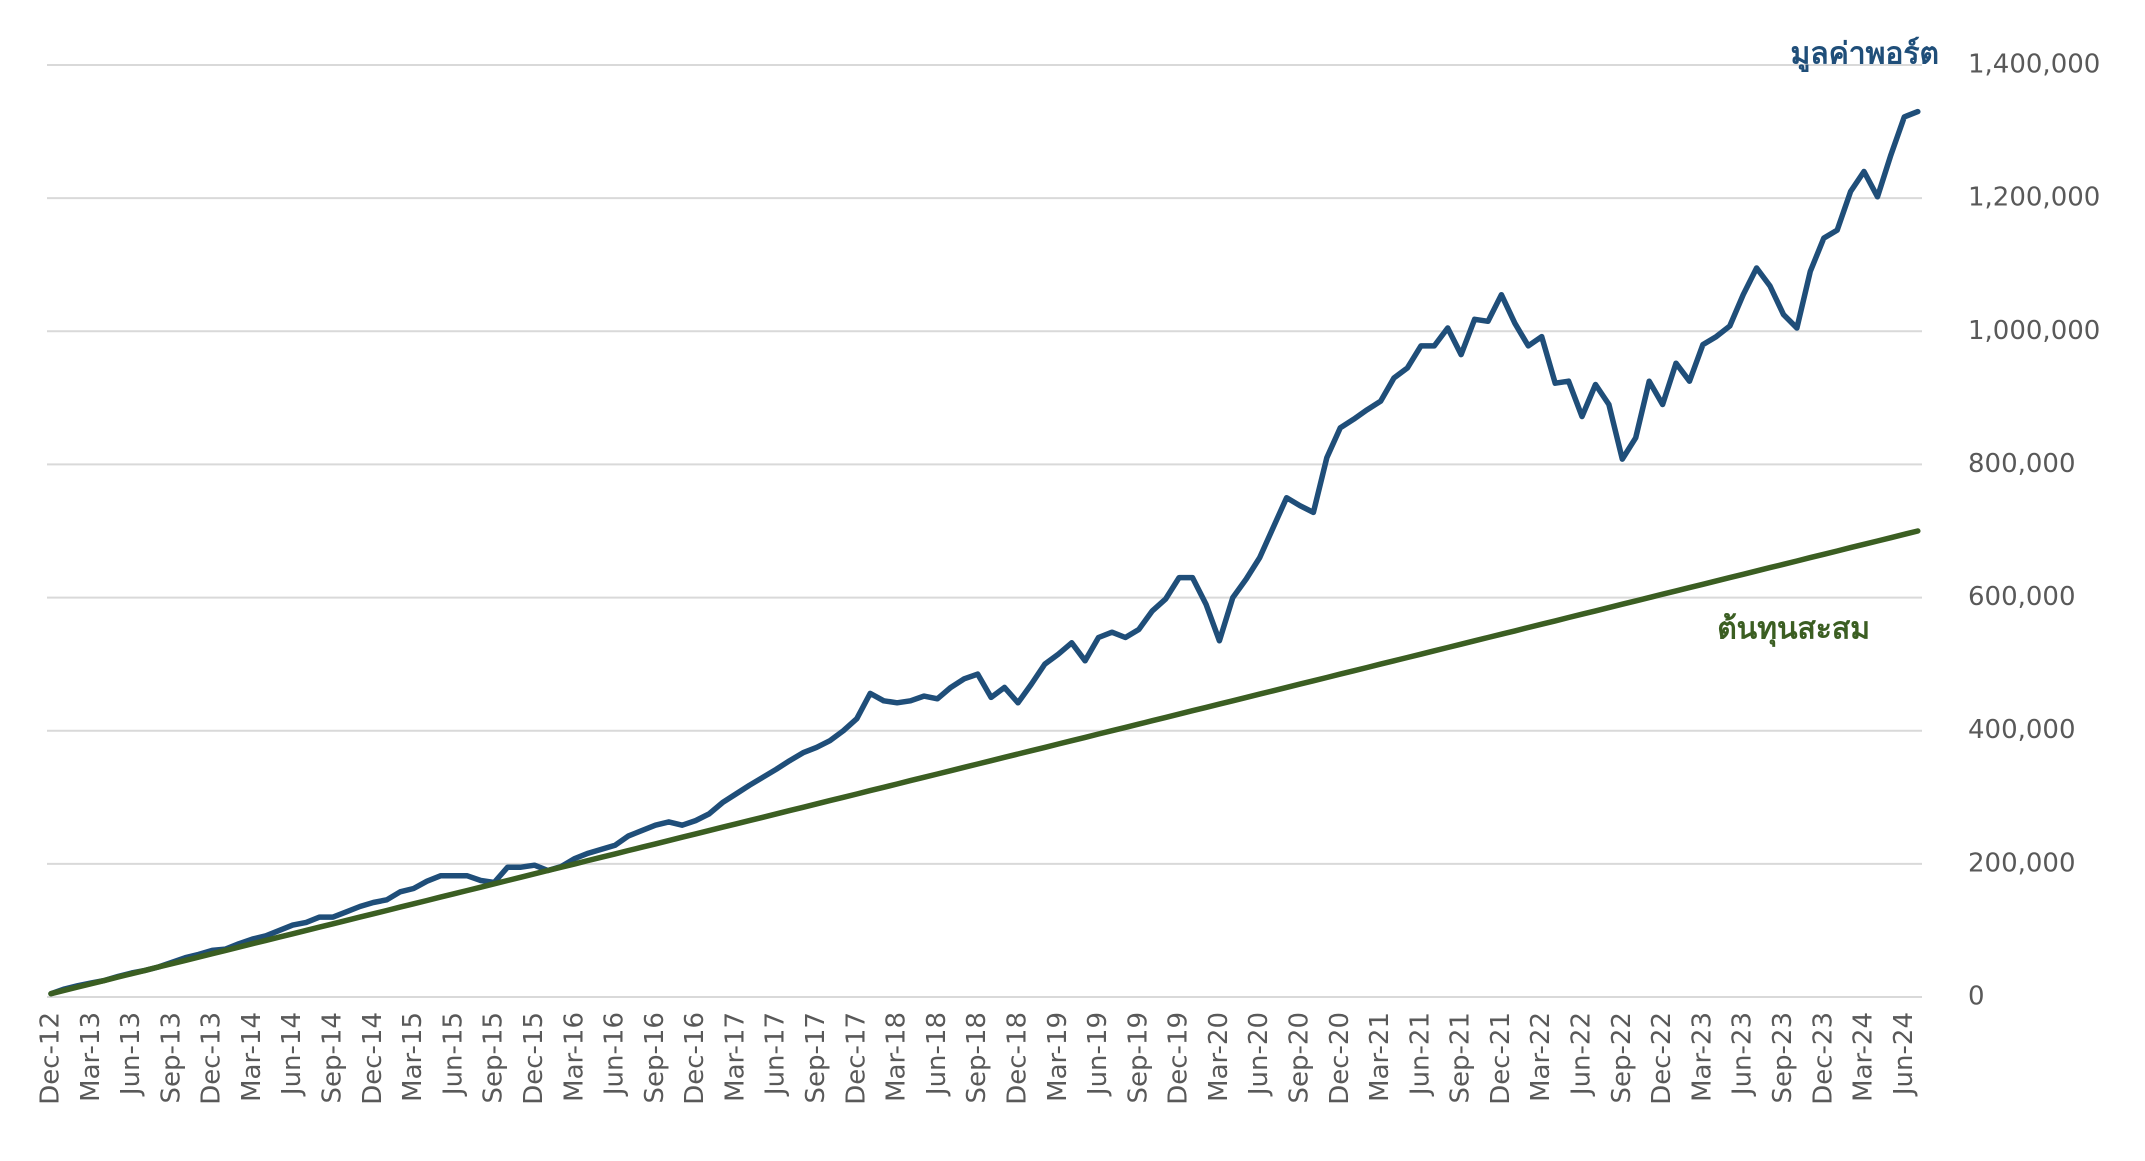  Describe the element at coordinates (131, 1054) in the screenshot. I see `x-tick-label: Jun-13` at that location.